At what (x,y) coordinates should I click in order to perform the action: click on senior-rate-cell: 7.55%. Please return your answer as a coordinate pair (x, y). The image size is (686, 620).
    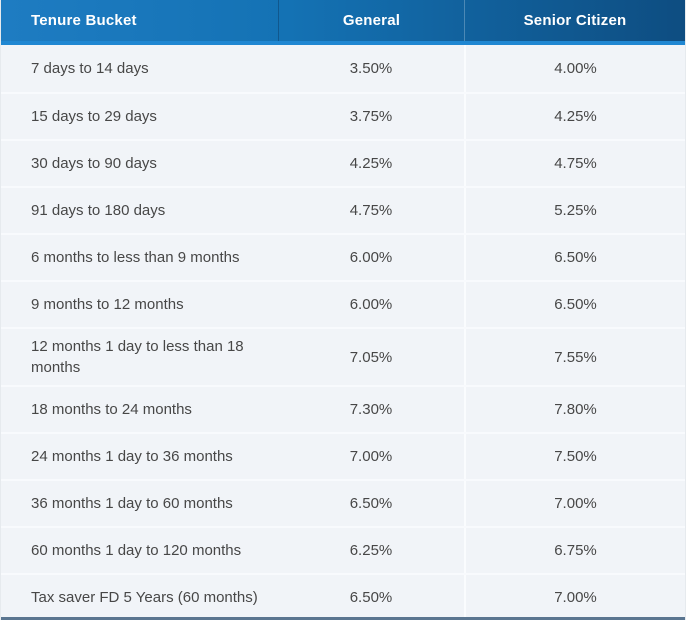
    Looking at the image, I should click on (574, 357).